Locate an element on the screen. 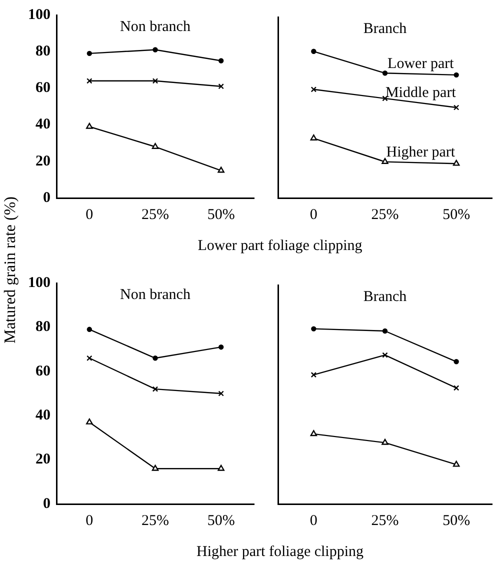 This screenshot has height=564, width=500. series-label: Higher part is located at coordinates (421, 152).